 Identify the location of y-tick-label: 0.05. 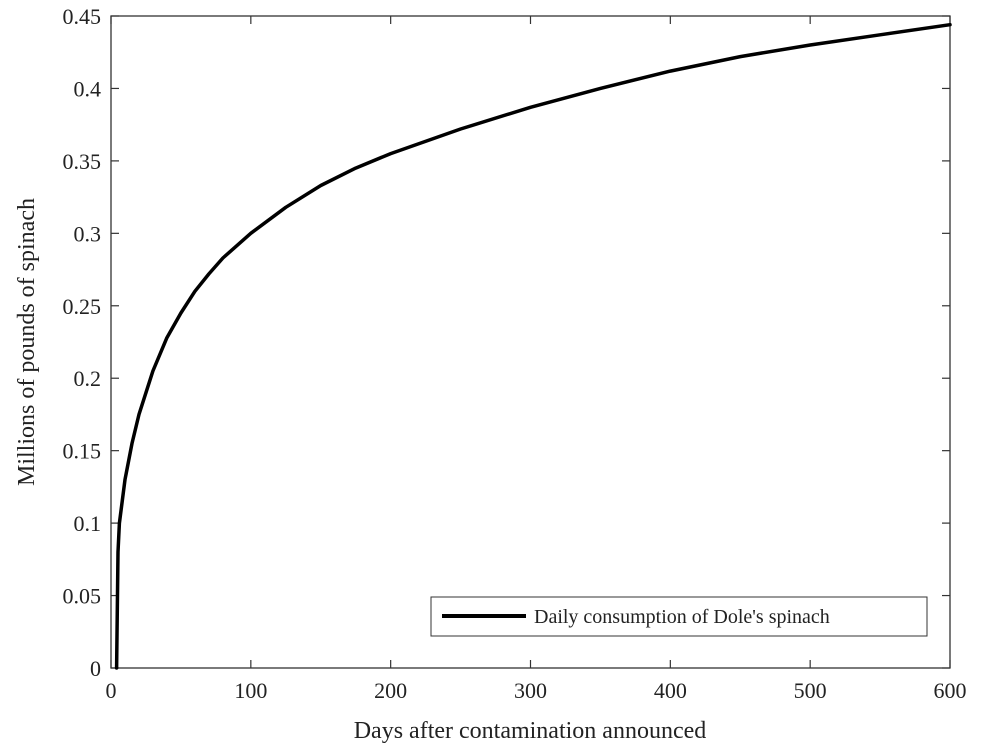
(82, 596).